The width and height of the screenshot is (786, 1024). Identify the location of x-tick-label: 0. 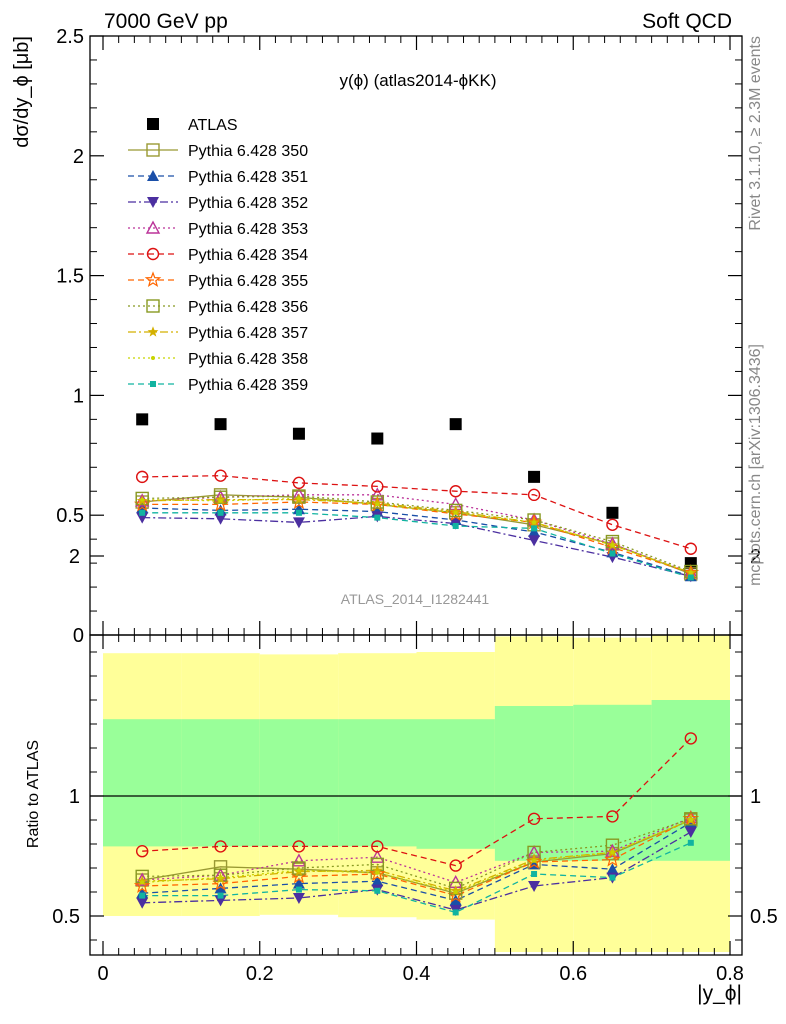
(102, 974).